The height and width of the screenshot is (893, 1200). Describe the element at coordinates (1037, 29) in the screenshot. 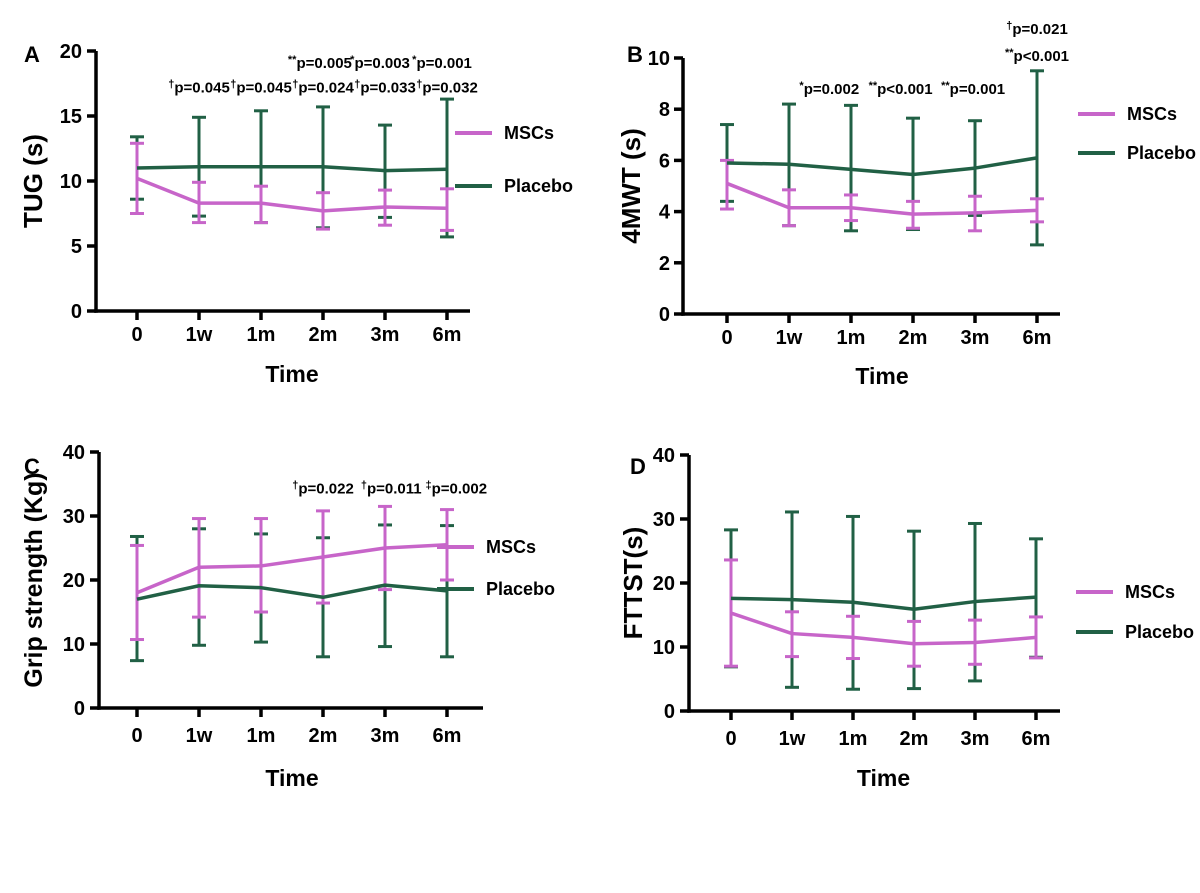

I see `significance-annotation: †p=0.021` at that location.